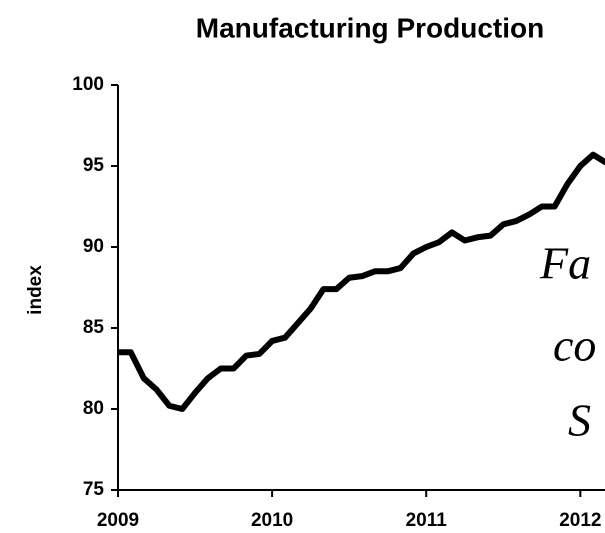 The image size is (605, 533). I want to click on annotation: Fa, so click(565, 263).